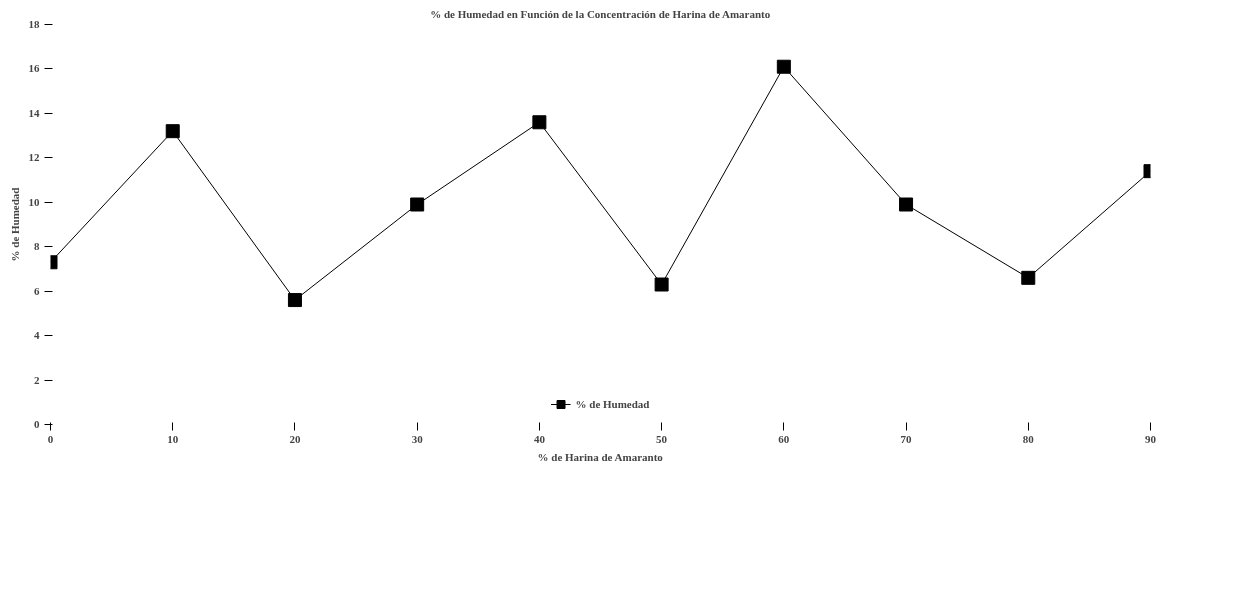 This screenshot has width=1235, height=608. Describe the element at coordinates (14, 224) in the screenshot. I see `y-axis-title: % de Humedad` at that location.